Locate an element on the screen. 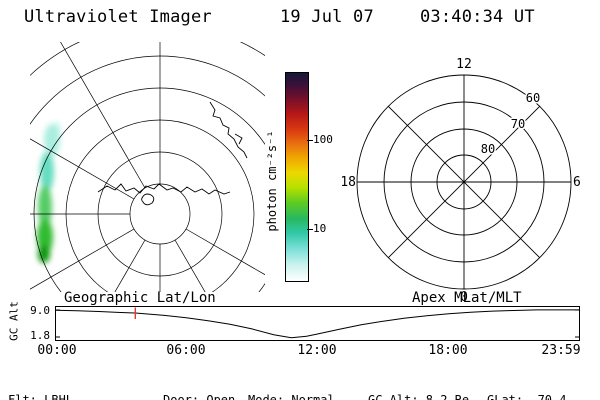  status-col-mode: Mode: Normal Dsp: -4.2 is located at coordinates (291, 379).